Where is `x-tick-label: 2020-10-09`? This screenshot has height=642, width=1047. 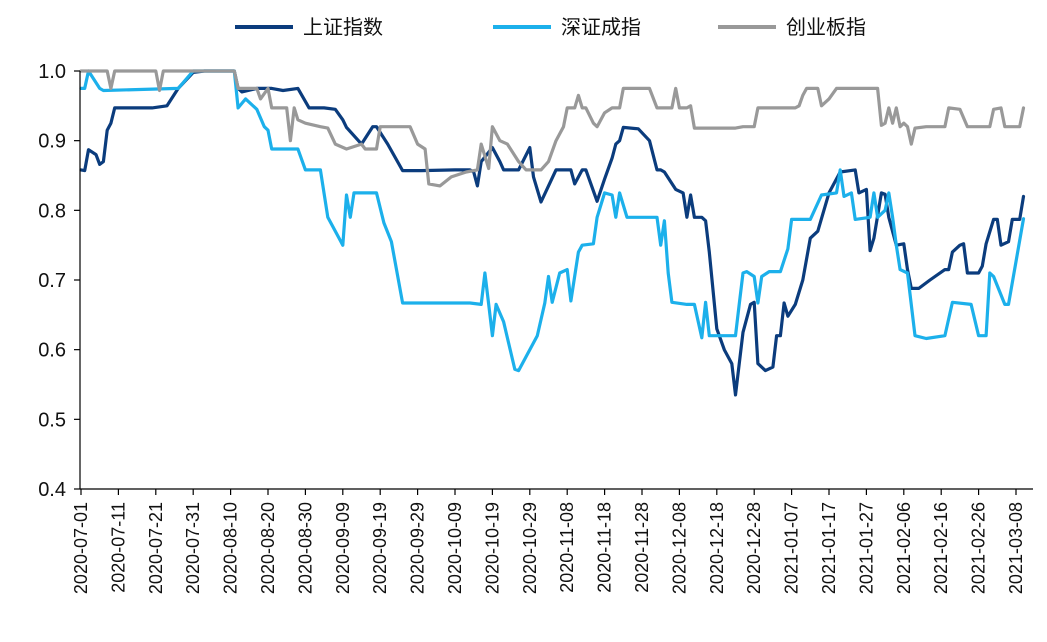 x-tick-label: 2020-10-09 is located at coordinates (455, 548).